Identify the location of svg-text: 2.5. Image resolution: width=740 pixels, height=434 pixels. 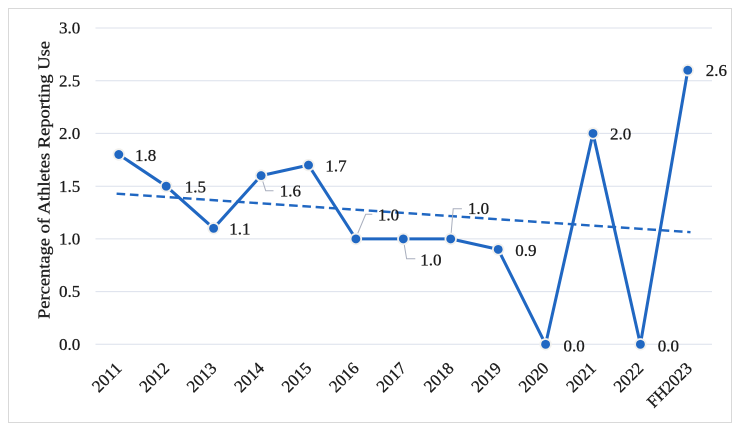
(69, 80).